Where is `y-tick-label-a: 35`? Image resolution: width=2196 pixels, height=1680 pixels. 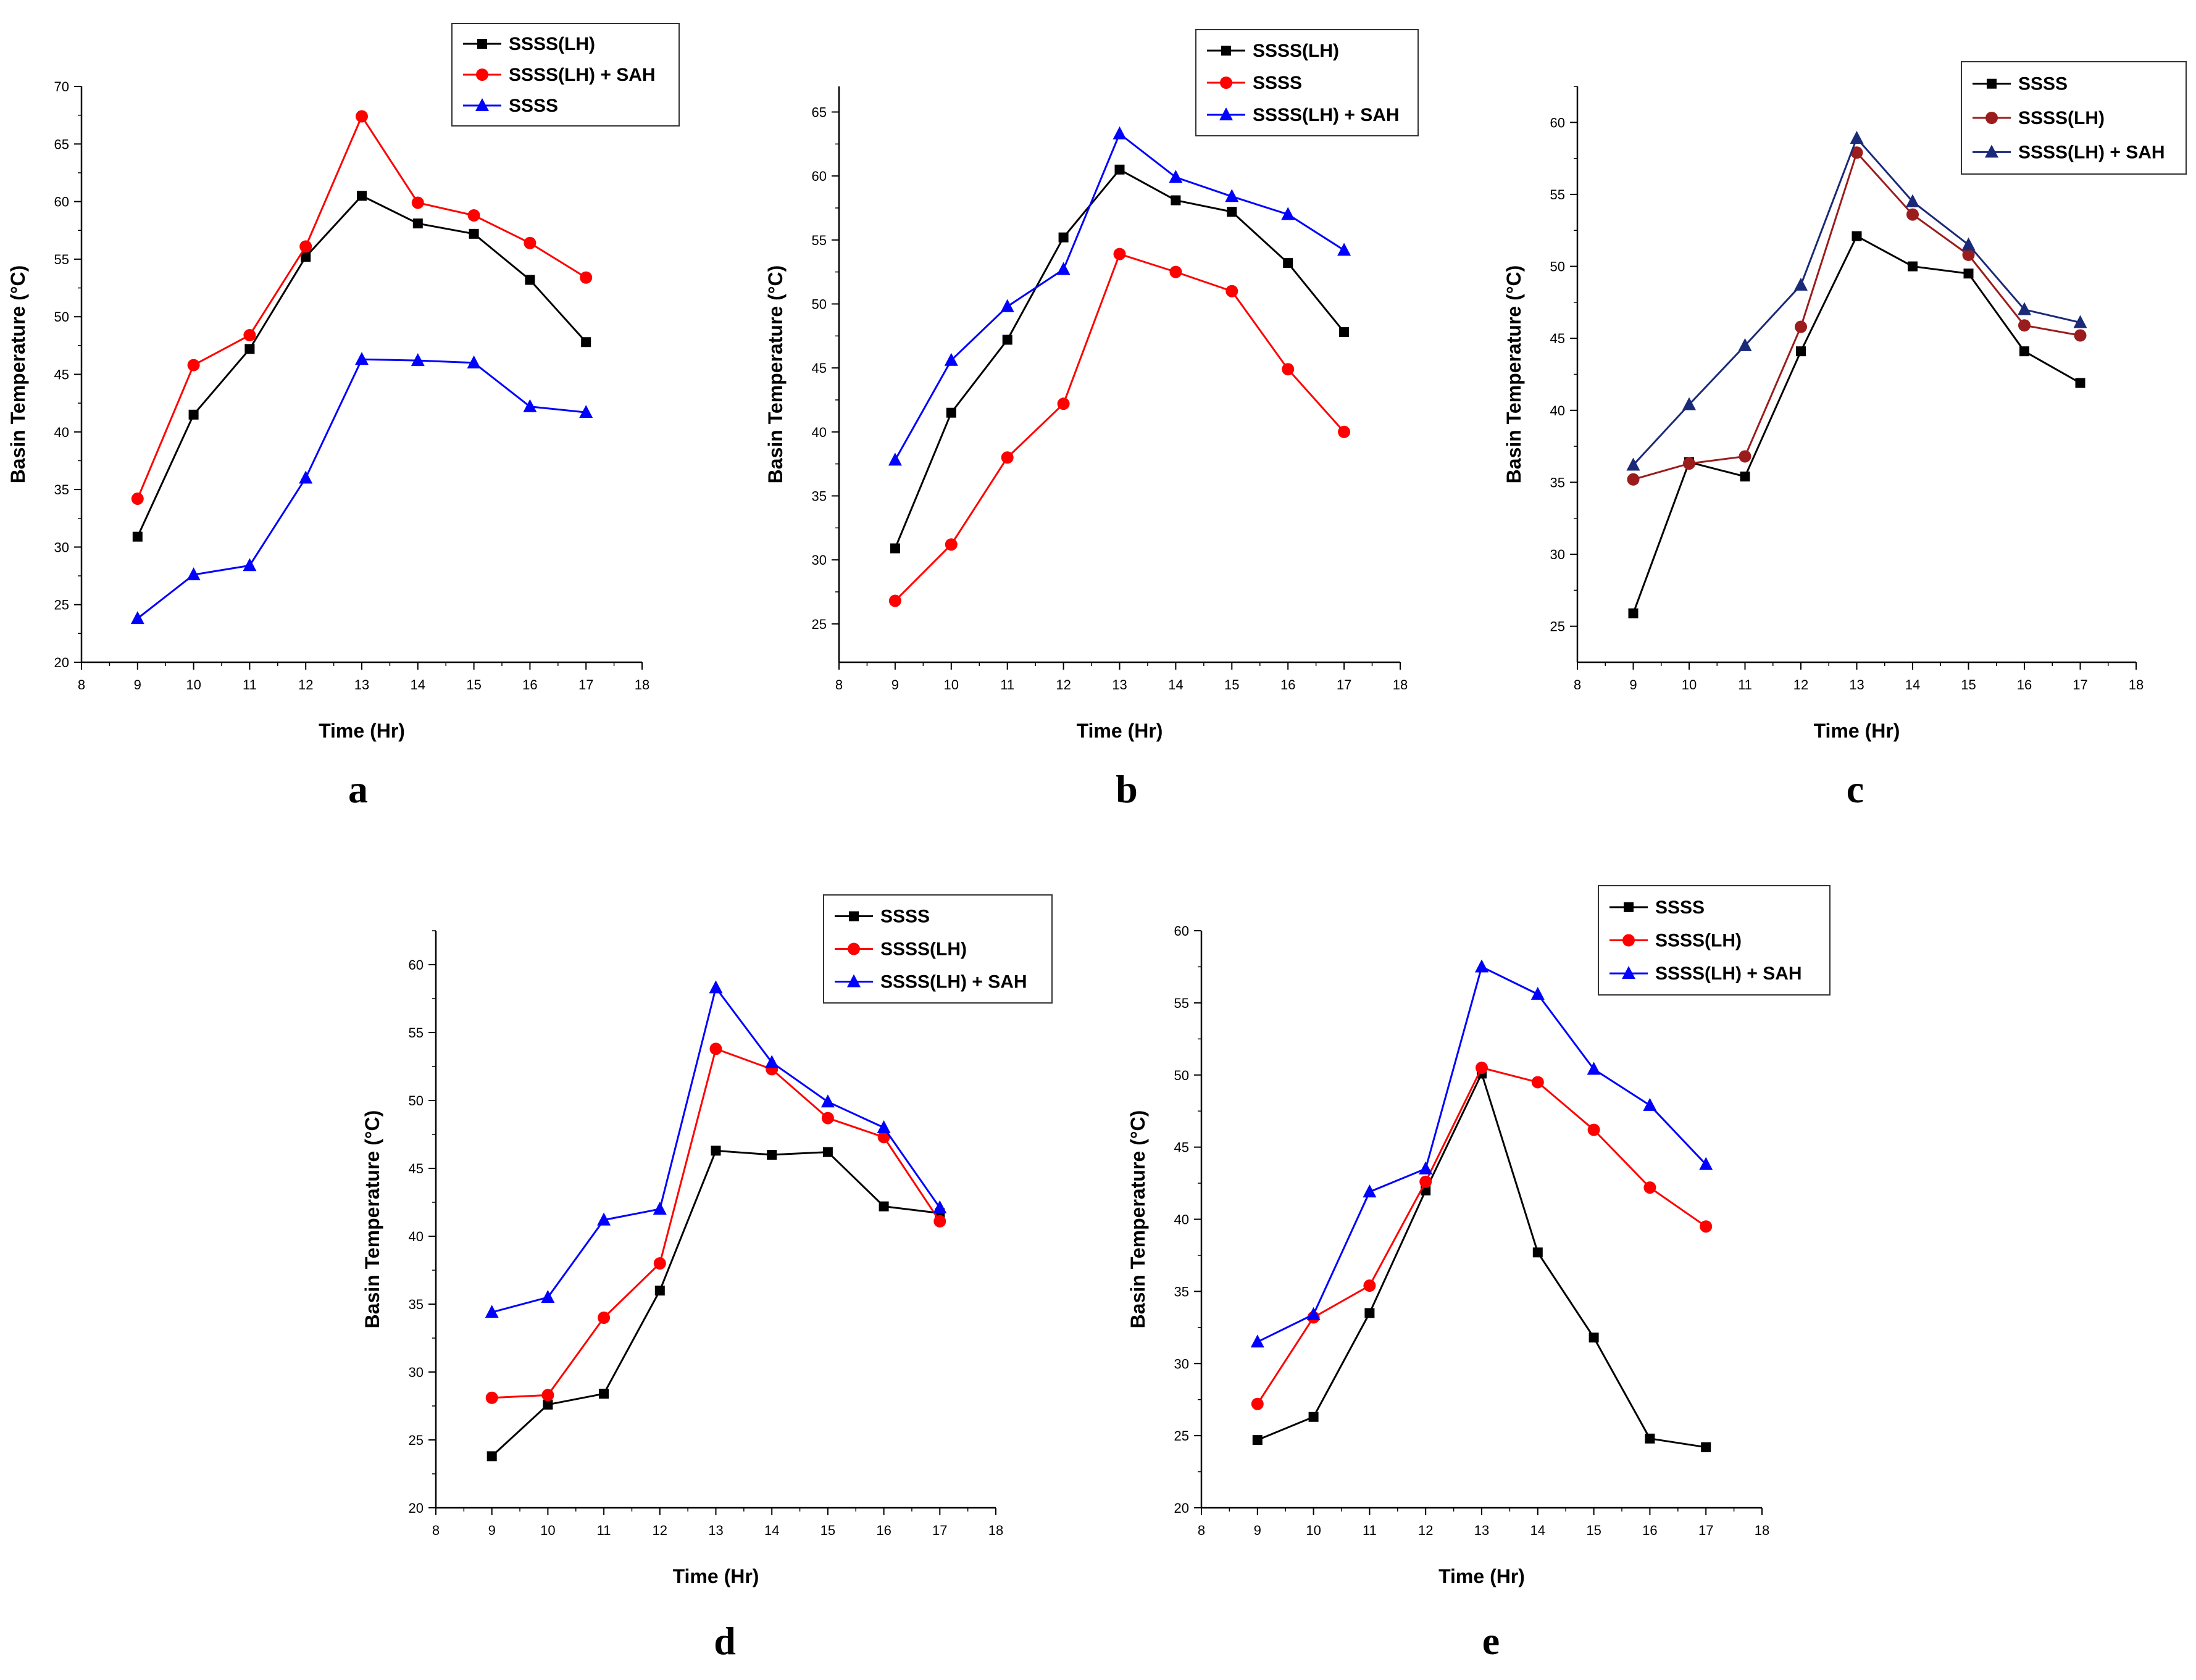
y-tick-label-a: 35 is located at coordinates (61, 489).